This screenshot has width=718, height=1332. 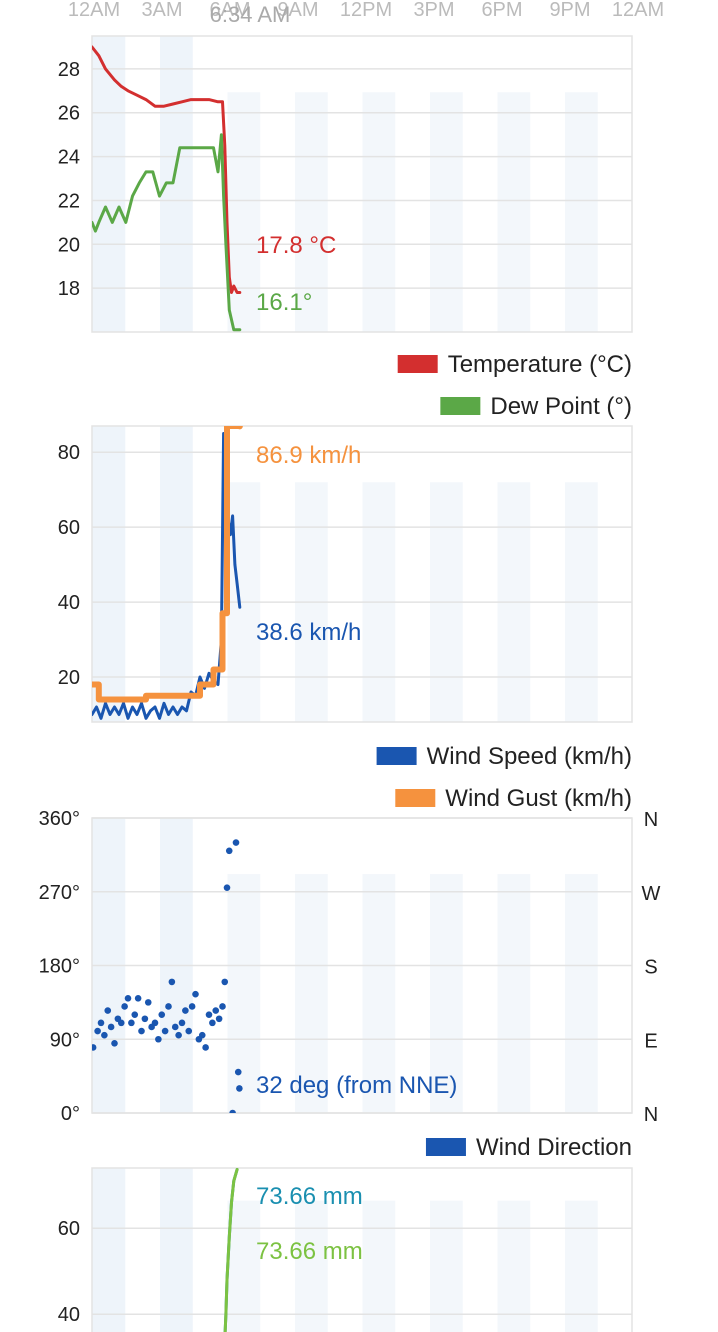 I want to click on legend-label: Dew Point (°), so click(x=561, y=406).